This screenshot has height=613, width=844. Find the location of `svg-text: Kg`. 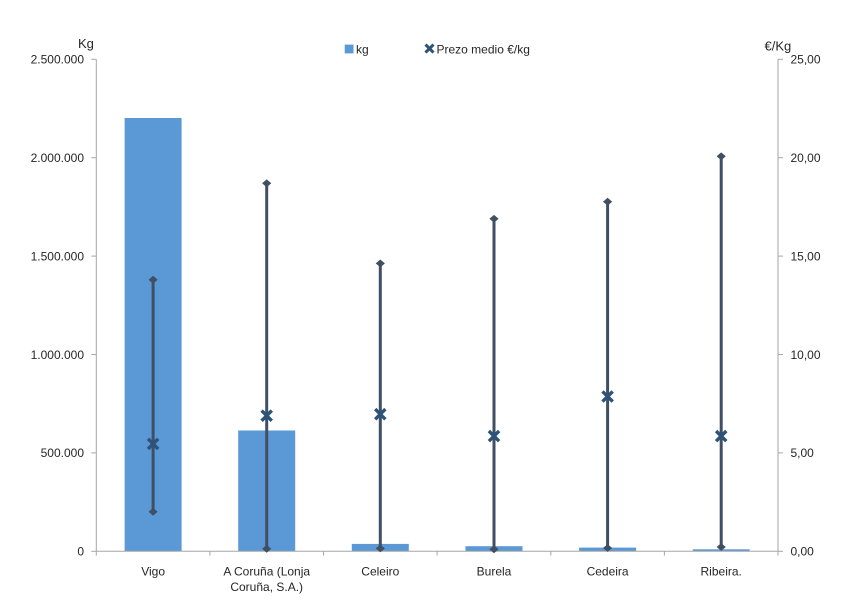

svg-text: Kg is located at coordinates (86, 43).